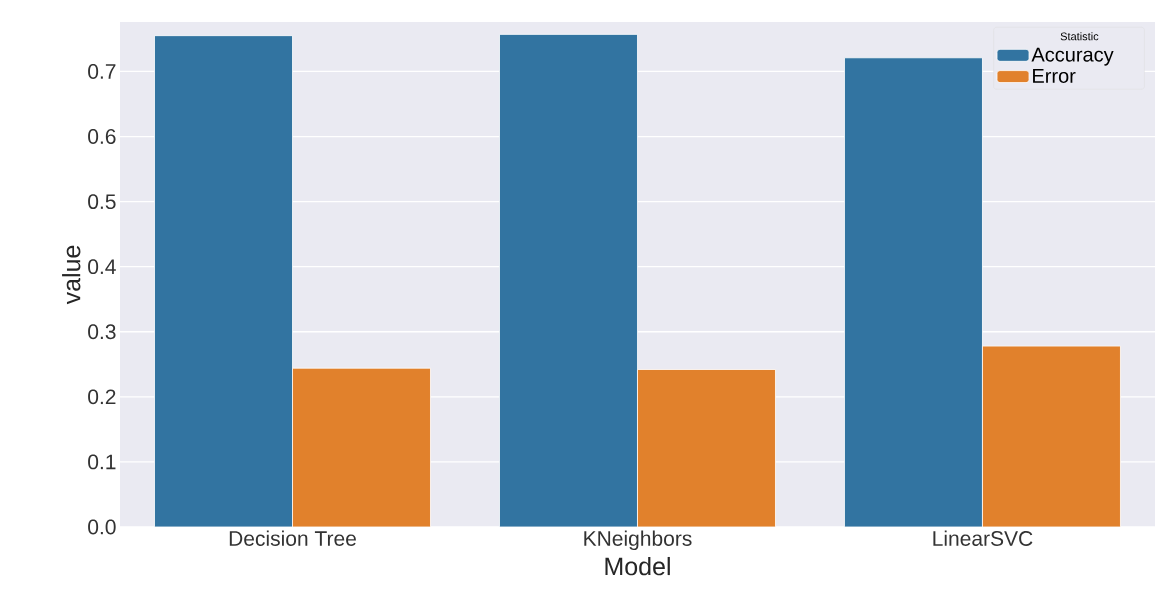 This screenshot has height=599, width=1162. What do you see at coordinates (1072, 56) in the screenshot?
I see `legend-label: Accuracy` at bounding box center [1072, 56].